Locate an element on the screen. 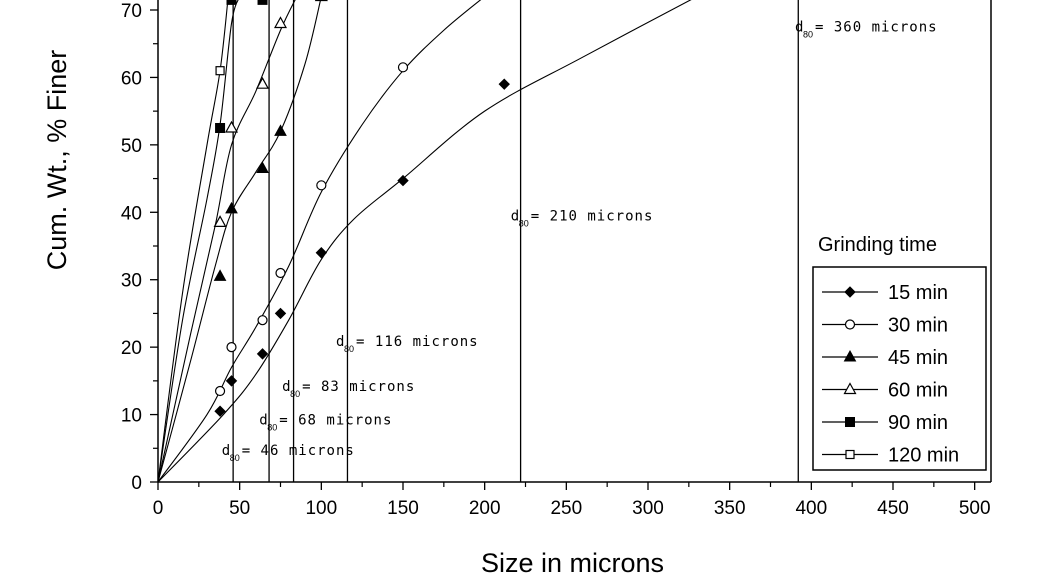 Image resolution: width=1038 pixels, height=576 pixels. x-tick-label: 150 is located at coordinates (403, 508).